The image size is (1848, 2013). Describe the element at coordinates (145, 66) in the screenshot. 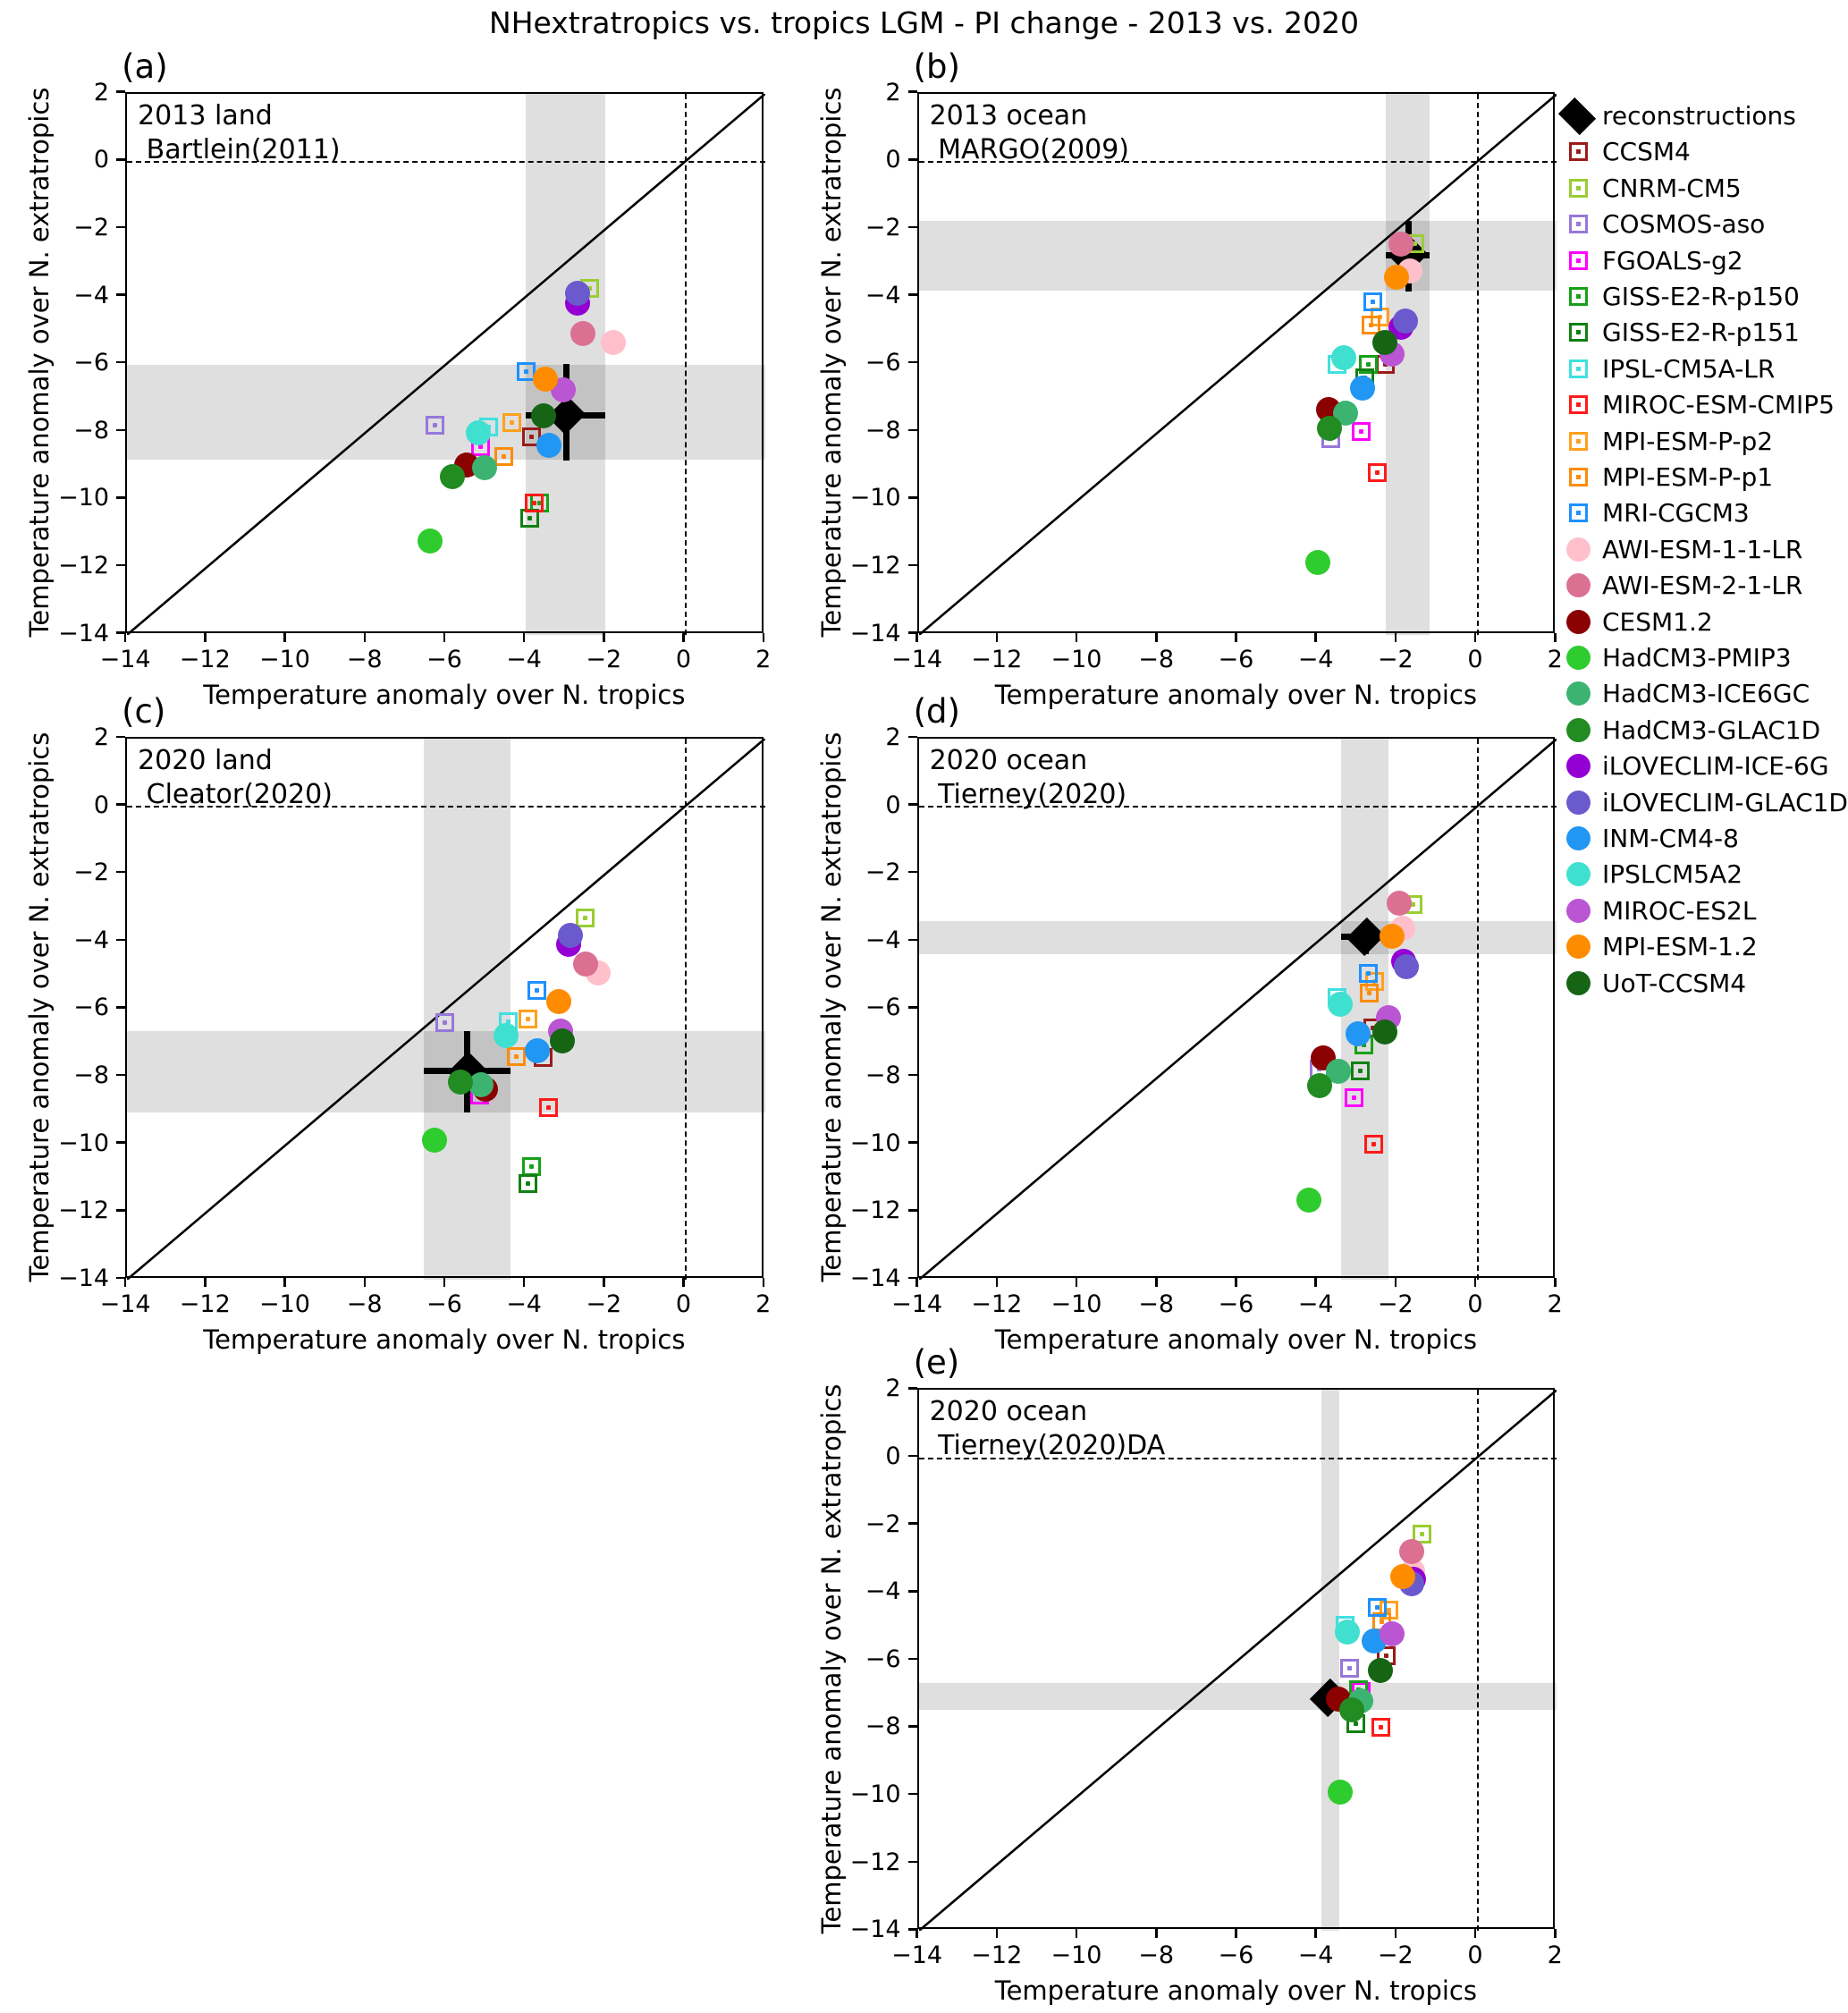

I see `panel-letter-a: (a)` at that location.